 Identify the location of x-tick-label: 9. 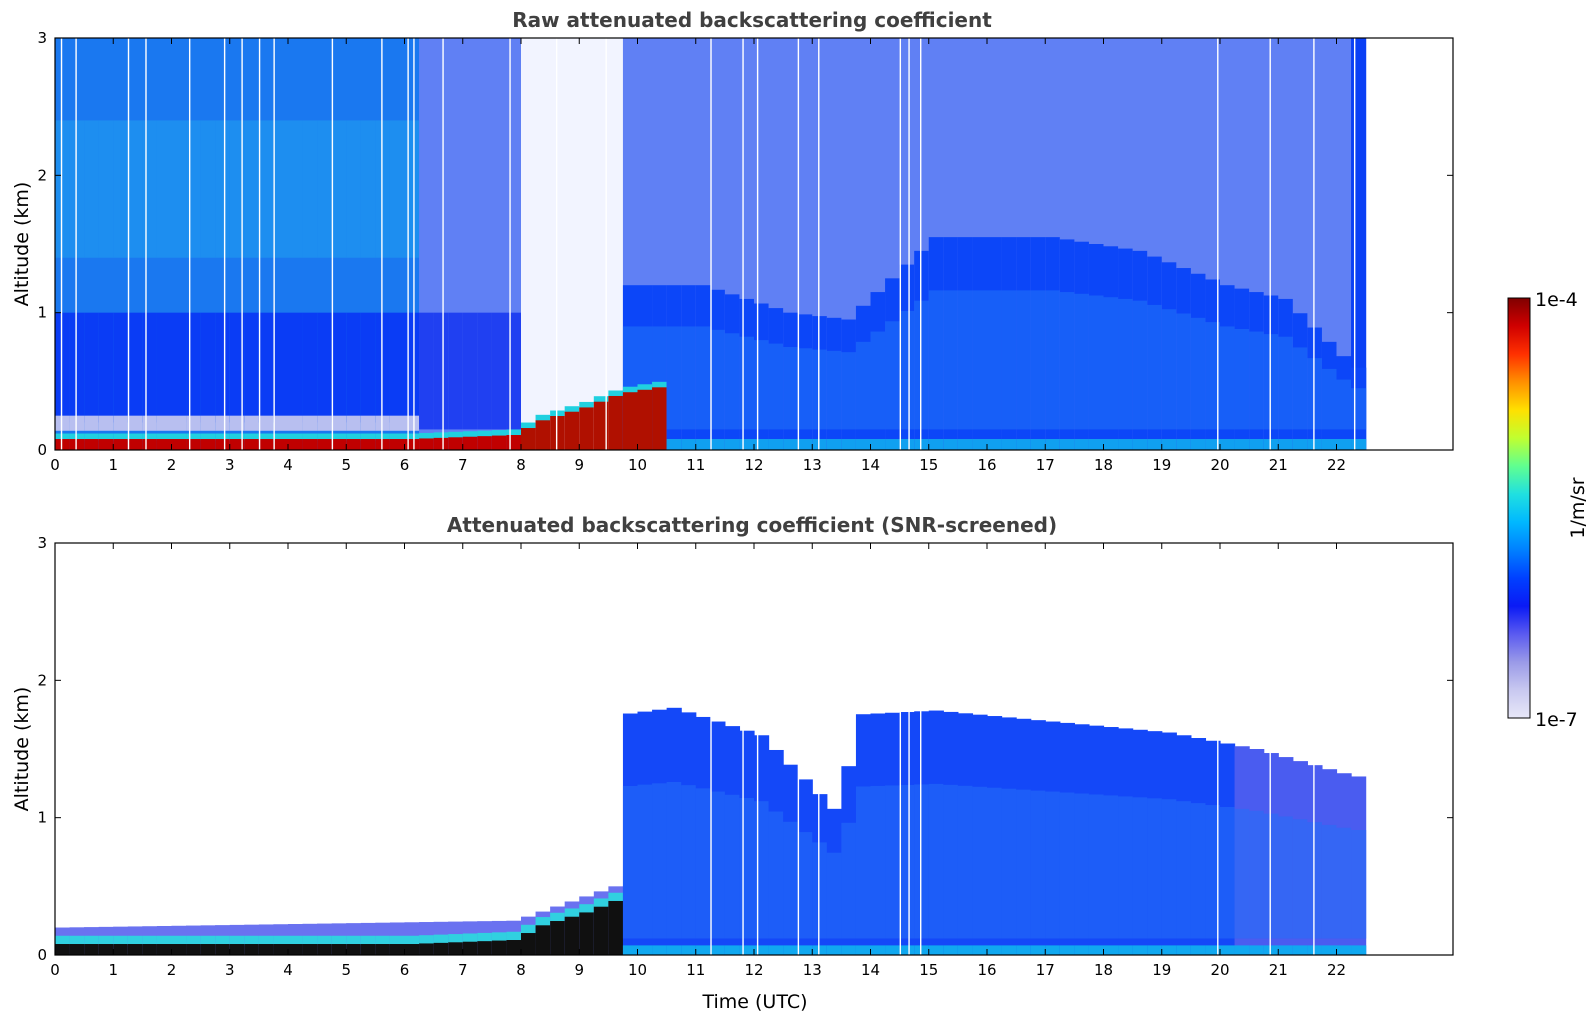
(579, 465).